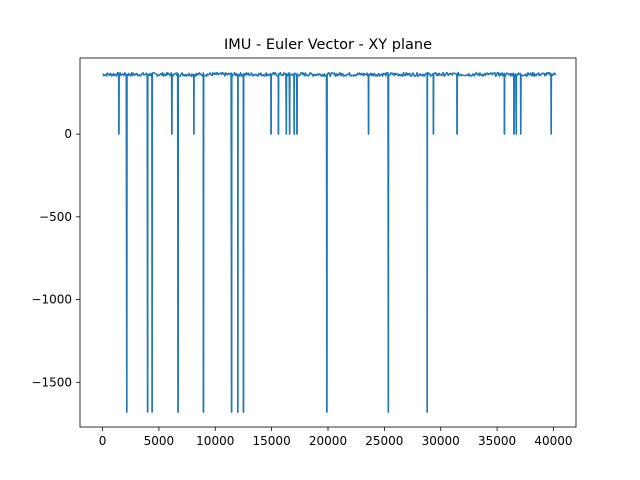 The image size is (640, 480). Describe the element at coordinates (51, 382) in the screenshot. I see `y-tick-label: −1500` at that location.